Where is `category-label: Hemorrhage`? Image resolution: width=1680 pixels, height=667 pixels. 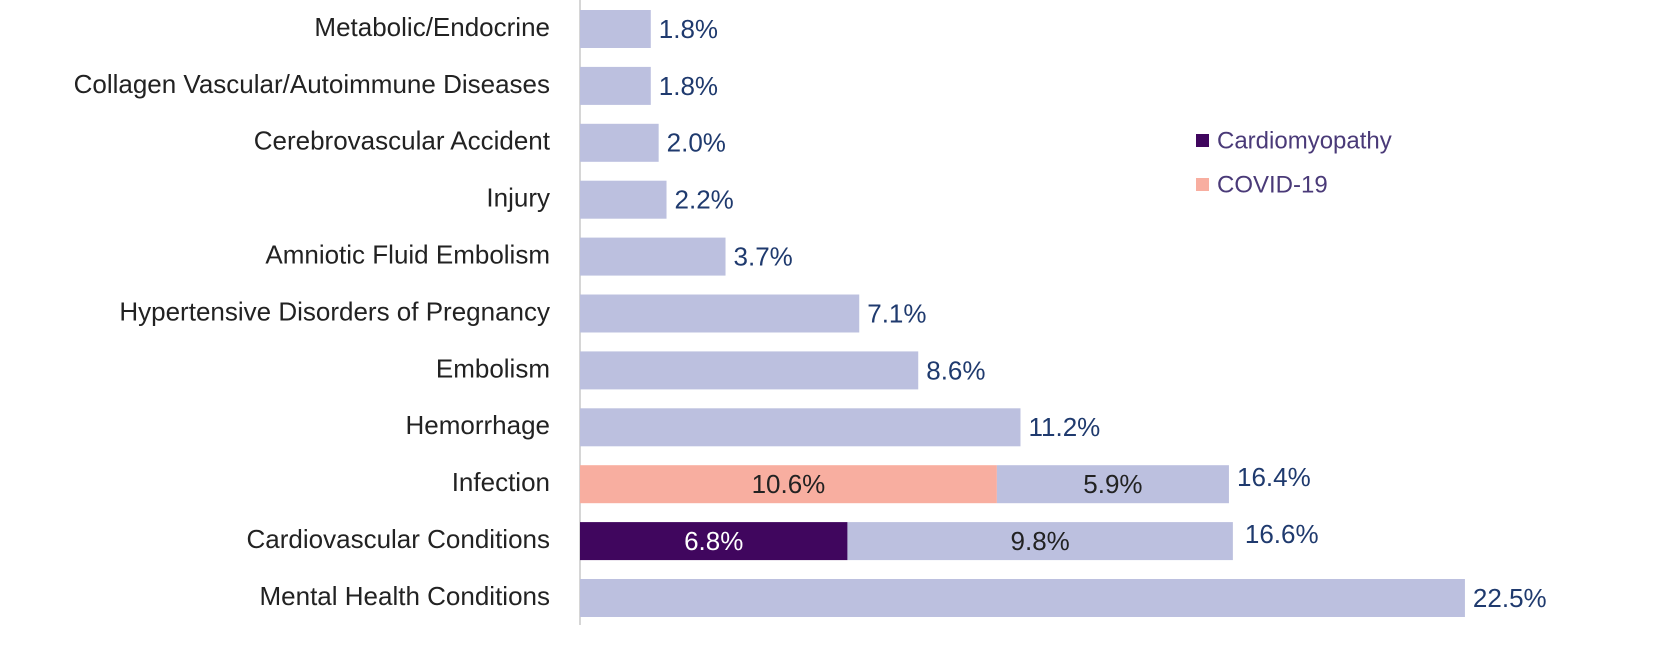
category-label: Hemorrhage is located at coordinates (477, 425).